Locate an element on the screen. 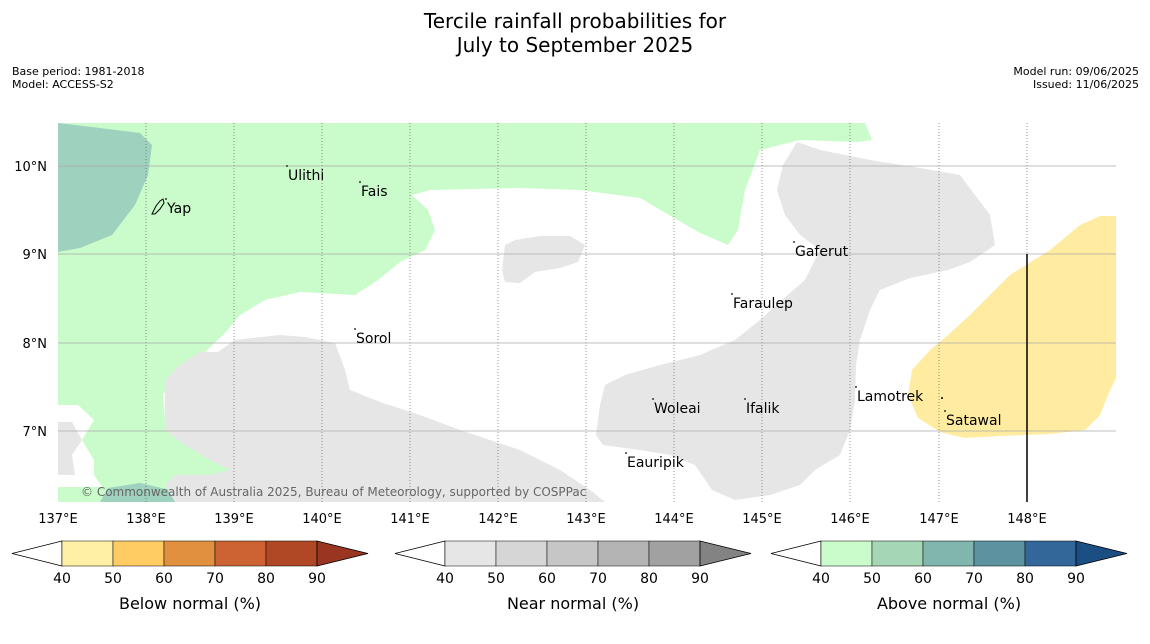 This screenshot has width=1150, height=644. near-normal-region-west is located at coordinates (385, 418).